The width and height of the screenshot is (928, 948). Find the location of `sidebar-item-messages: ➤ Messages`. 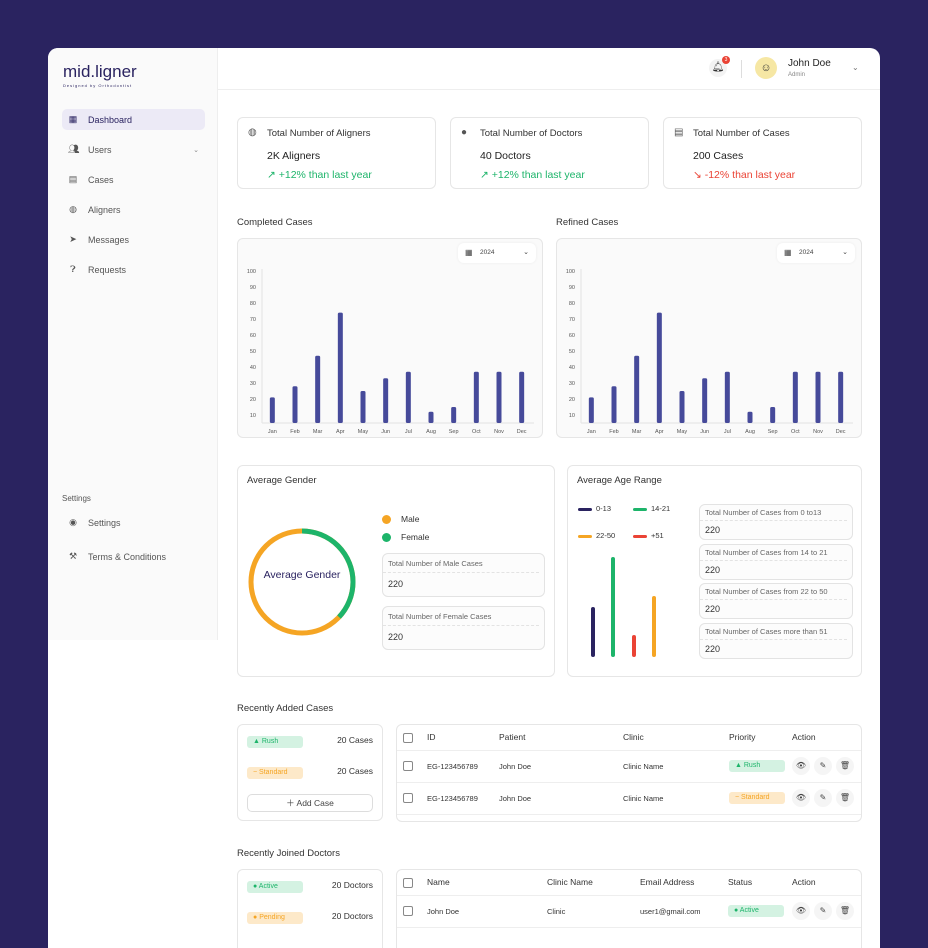

sidebar-item-messages: ➤ Messages is located at coordinates (133, 239).